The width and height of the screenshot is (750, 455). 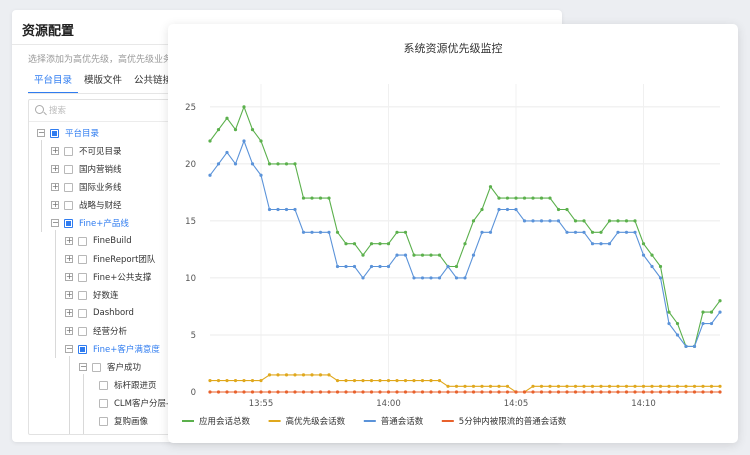 What do you see at coordinates (108, 277) in the screenshot?
I see `tree-node: + Fine+公共支撑` at bounding box center [108, 277].